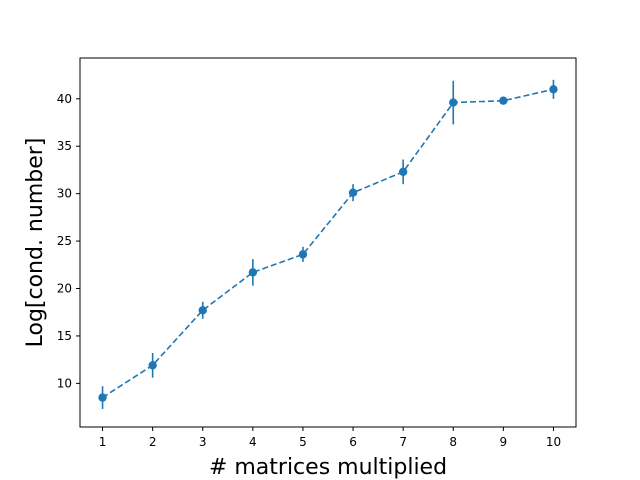 Image resolution: width=640 pixels, height=480 pixels. What do you see at coordinates (403, 442) in the screenshot?
I see `x-tick-label: 7` at bounding box center [403, 442].